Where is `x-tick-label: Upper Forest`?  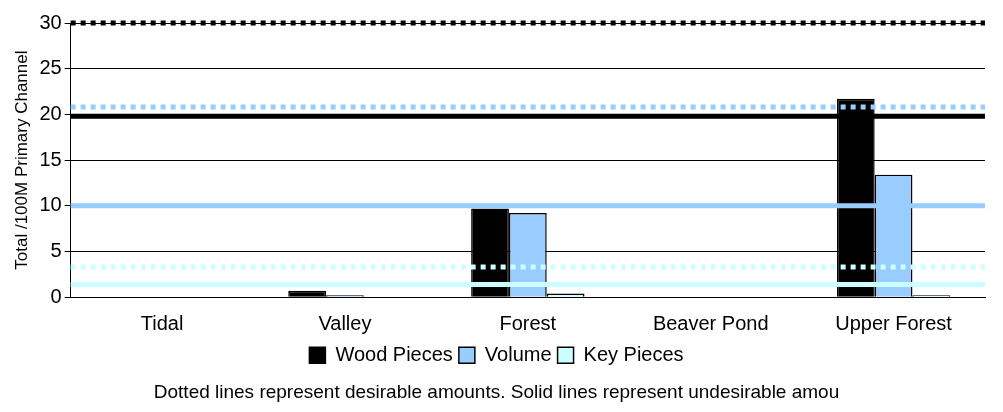
x-tick-label: Upper Forest is located at coordinates (894, 322).